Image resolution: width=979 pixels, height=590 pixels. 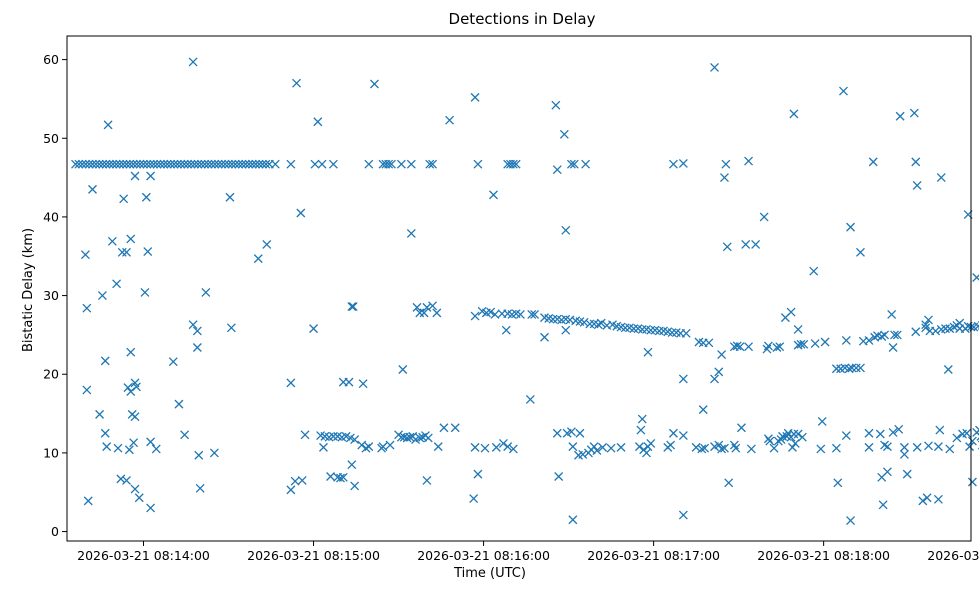 I want to click on x-axis-label: Time (UTC), so click(x=489, y=573).